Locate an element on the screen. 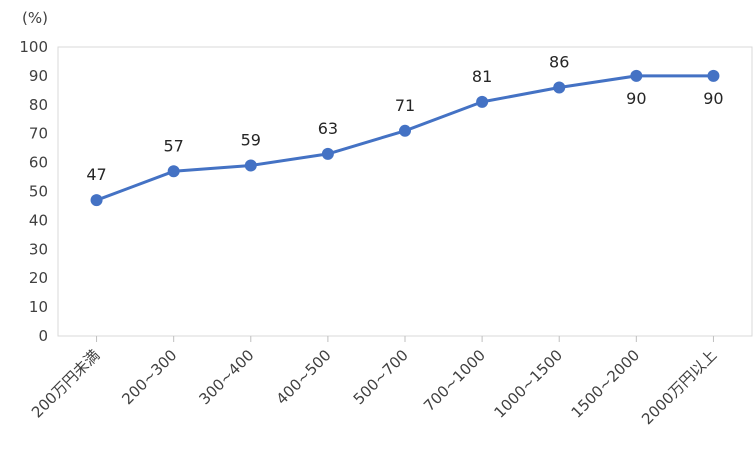  y-tick-label: 0 is located at coordinates (43, 336).